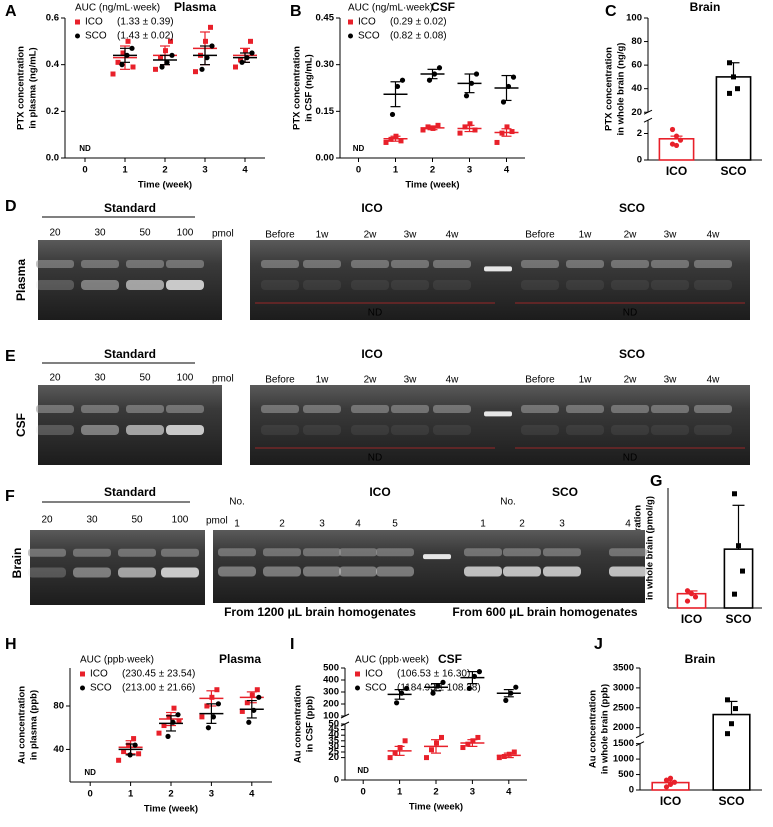 This screenshot has width=773, height=827. Describe the element at coordinates (223, 234) in the screenshot. I see `standard-unit: pmol` at that location.